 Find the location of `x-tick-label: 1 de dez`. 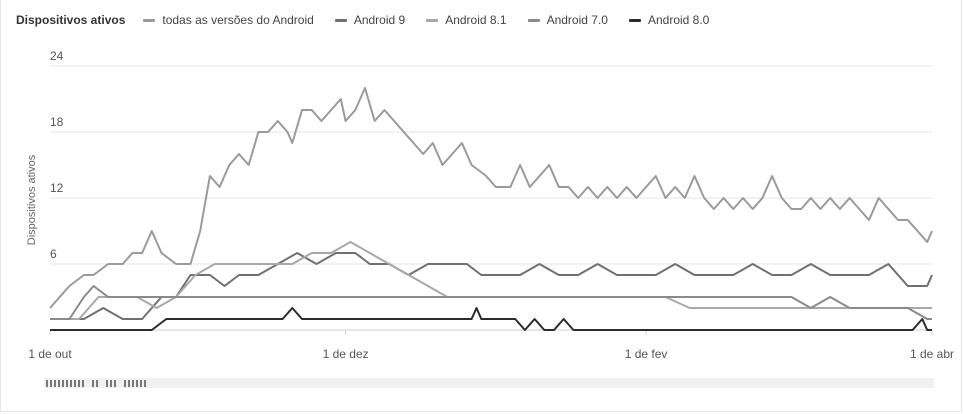

x-tick-label: 1 de dez is located at coordinates (346, 354).